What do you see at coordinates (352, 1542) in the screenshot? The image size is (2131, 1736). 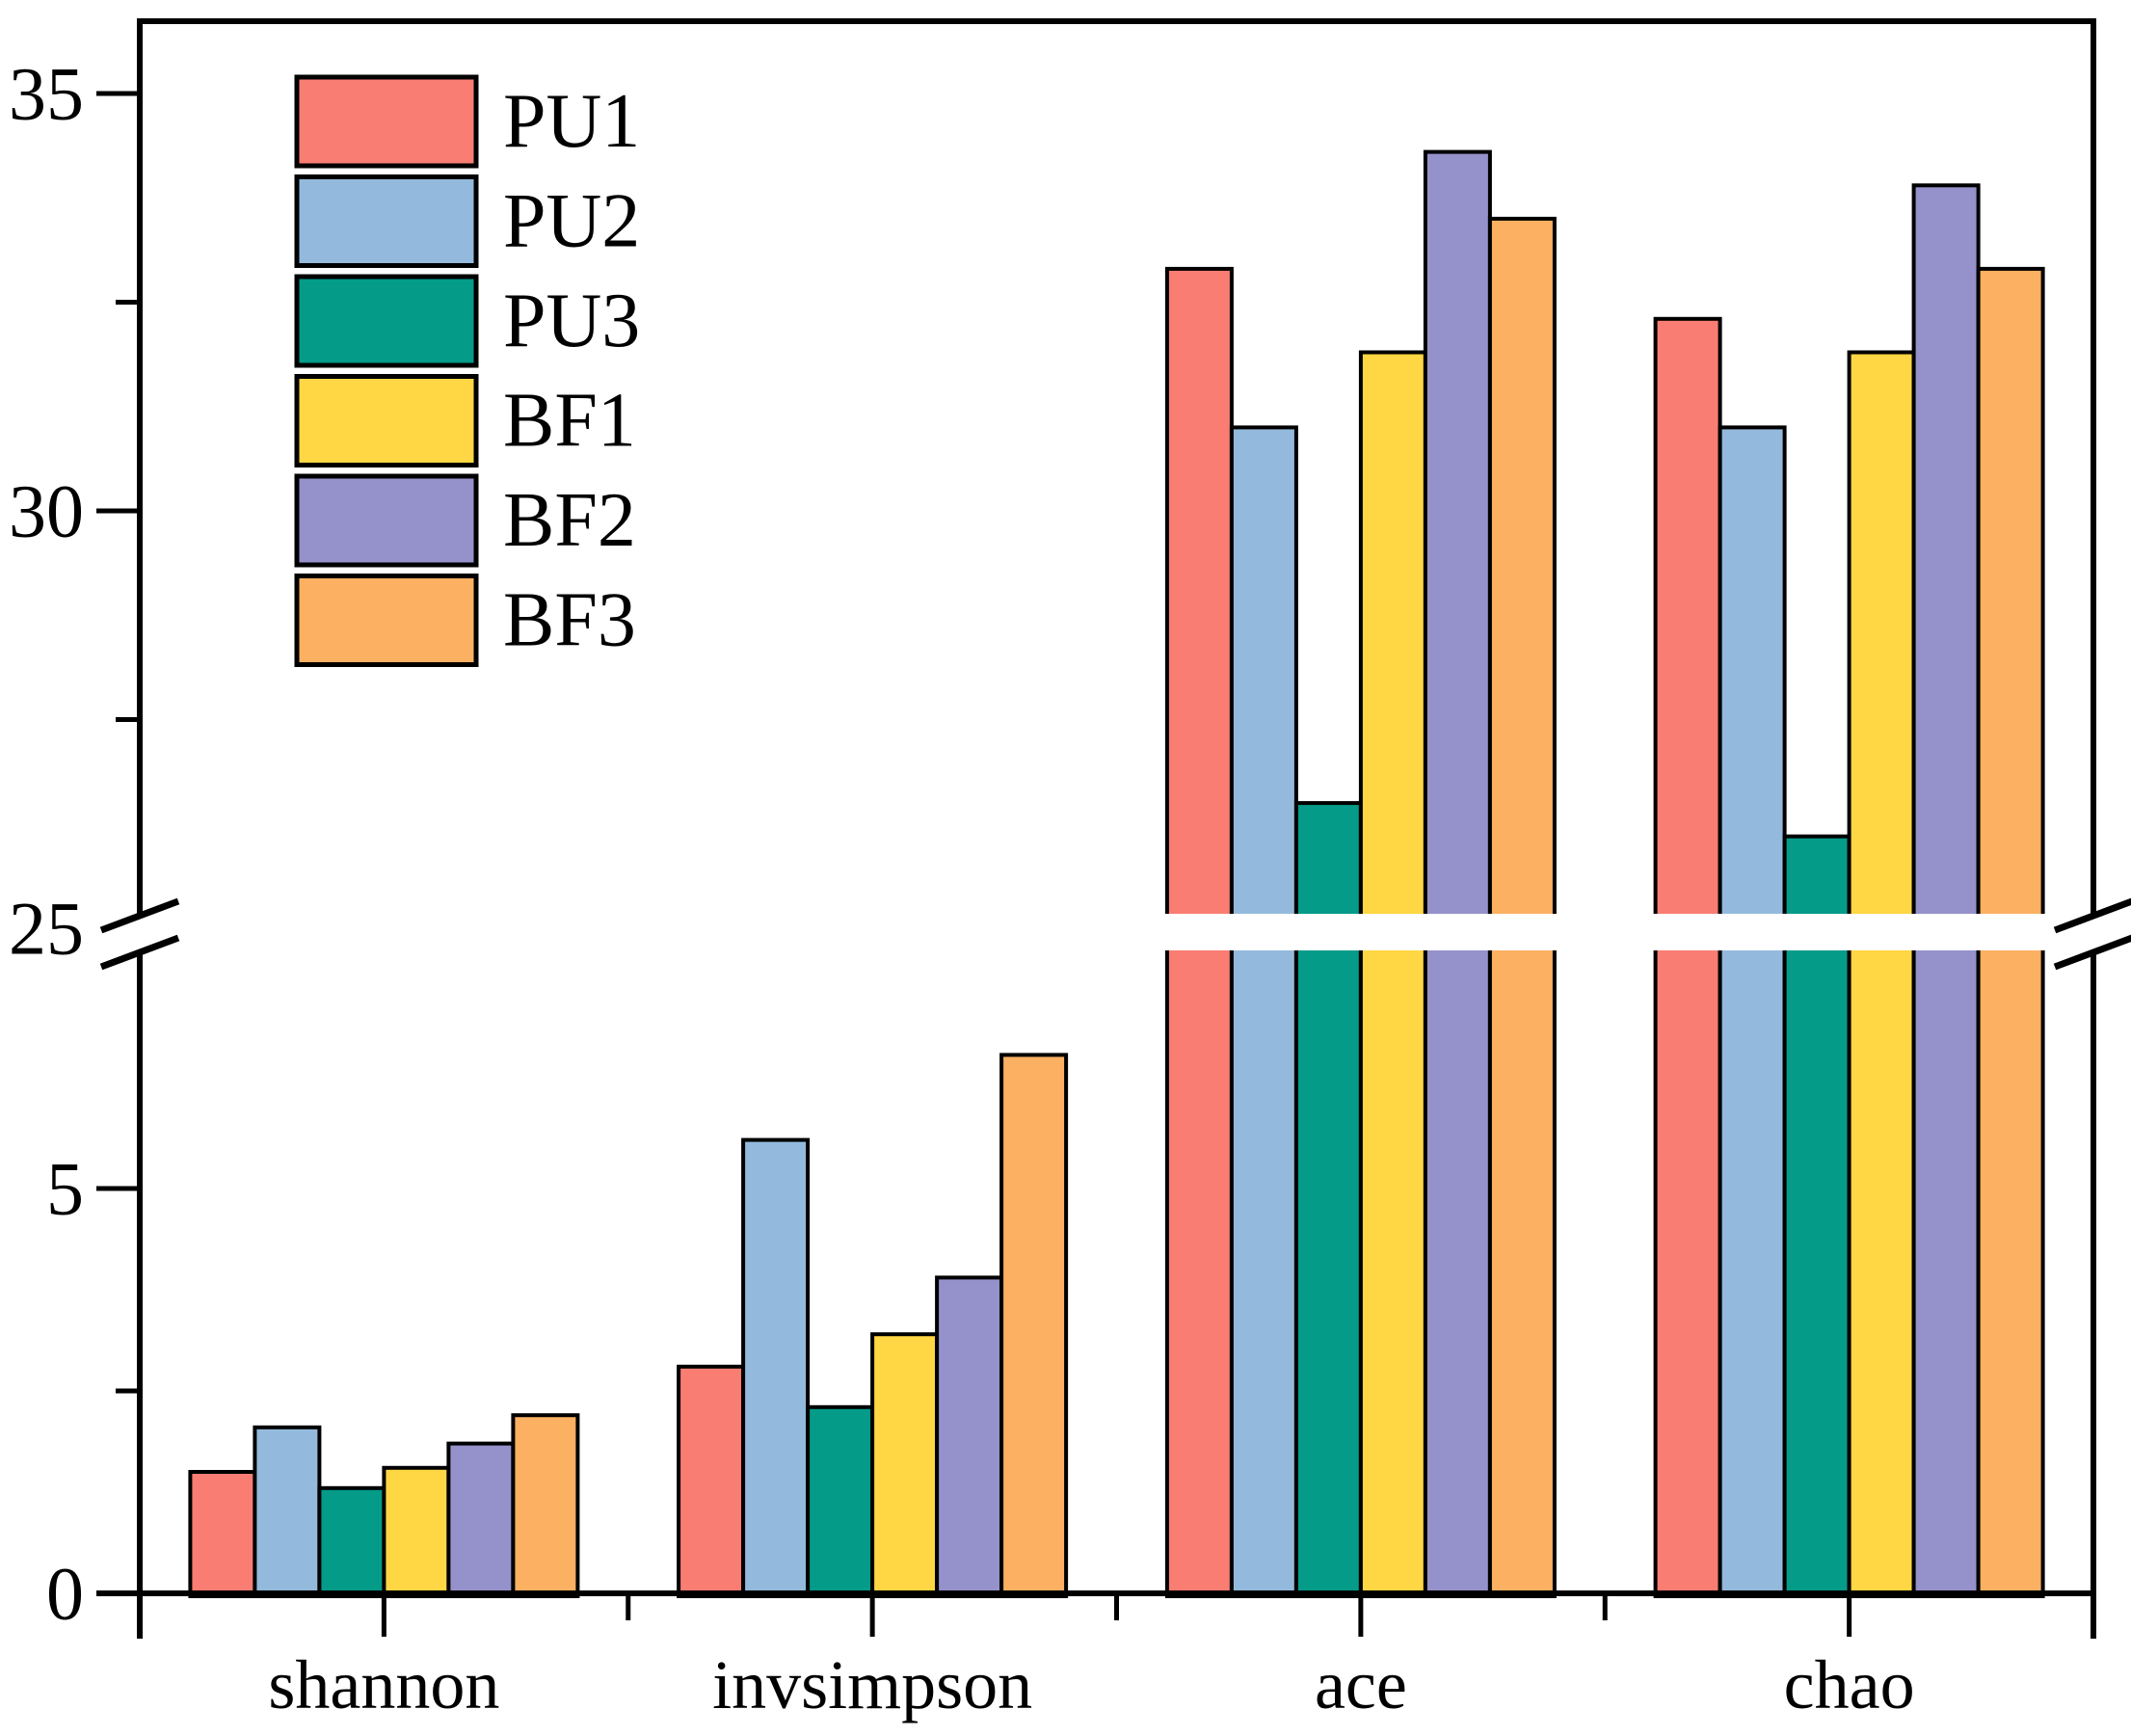 I see `bar-PU3-shannon` at bounding box center [352, 1542].